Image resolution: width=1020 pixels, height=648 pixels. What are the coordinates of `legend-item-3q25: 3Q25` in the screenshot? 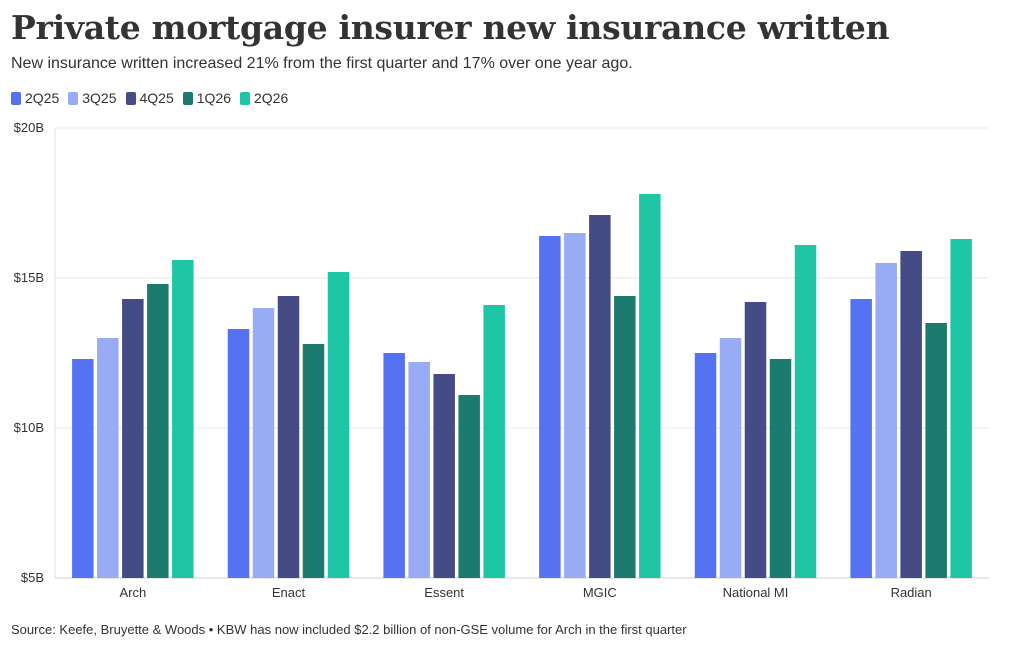 It's located at (92, 98).